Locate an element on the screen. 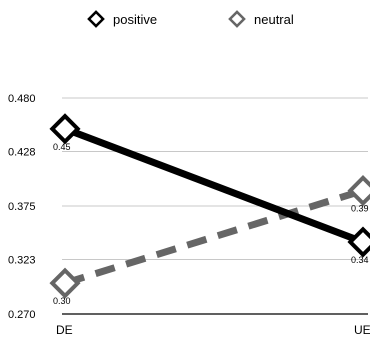 This screenshot has width=370, height=342. data-label: 0.34 is located at coordinates (360, 260).